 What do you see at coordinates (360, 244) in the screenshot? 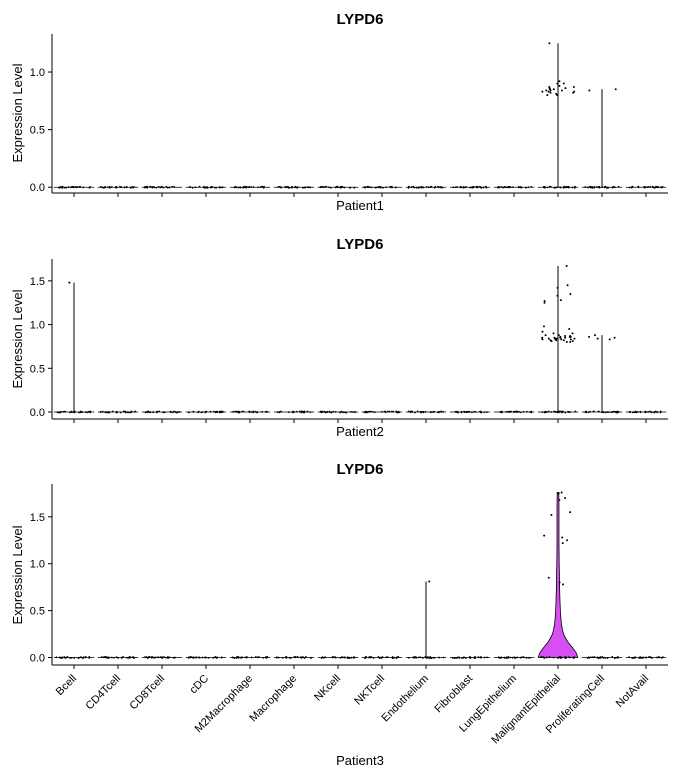
I see `panel-title: LYPD6` at bounding box center [360, 244].